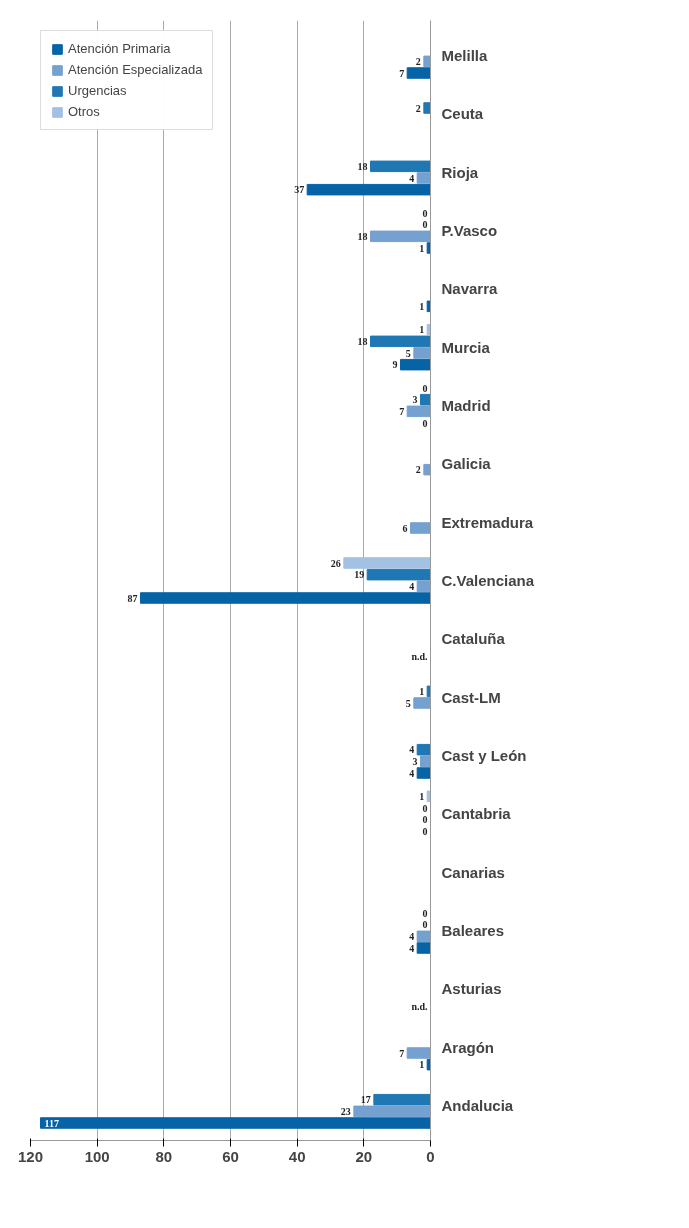 Image resolution: width=689 pixels, height=1228 pixels. What do you see at coordinates (466, 405) in the screenshot?
I see `y-tick-label: Madrid` at bounding box center [466, 405].